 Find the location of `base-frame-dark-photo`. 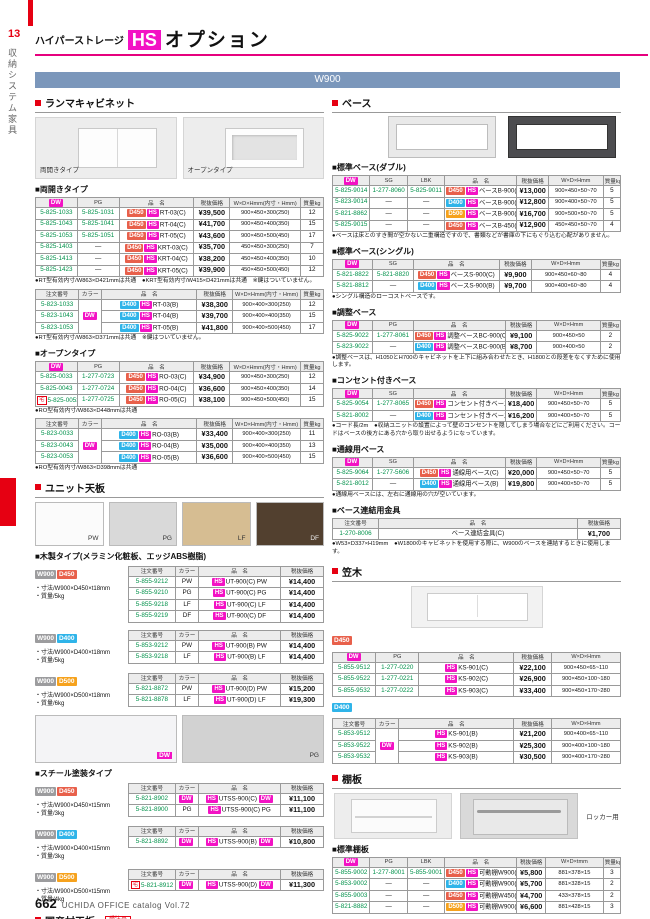

base-frame-dark-photo is located at coordinates (562, 137).